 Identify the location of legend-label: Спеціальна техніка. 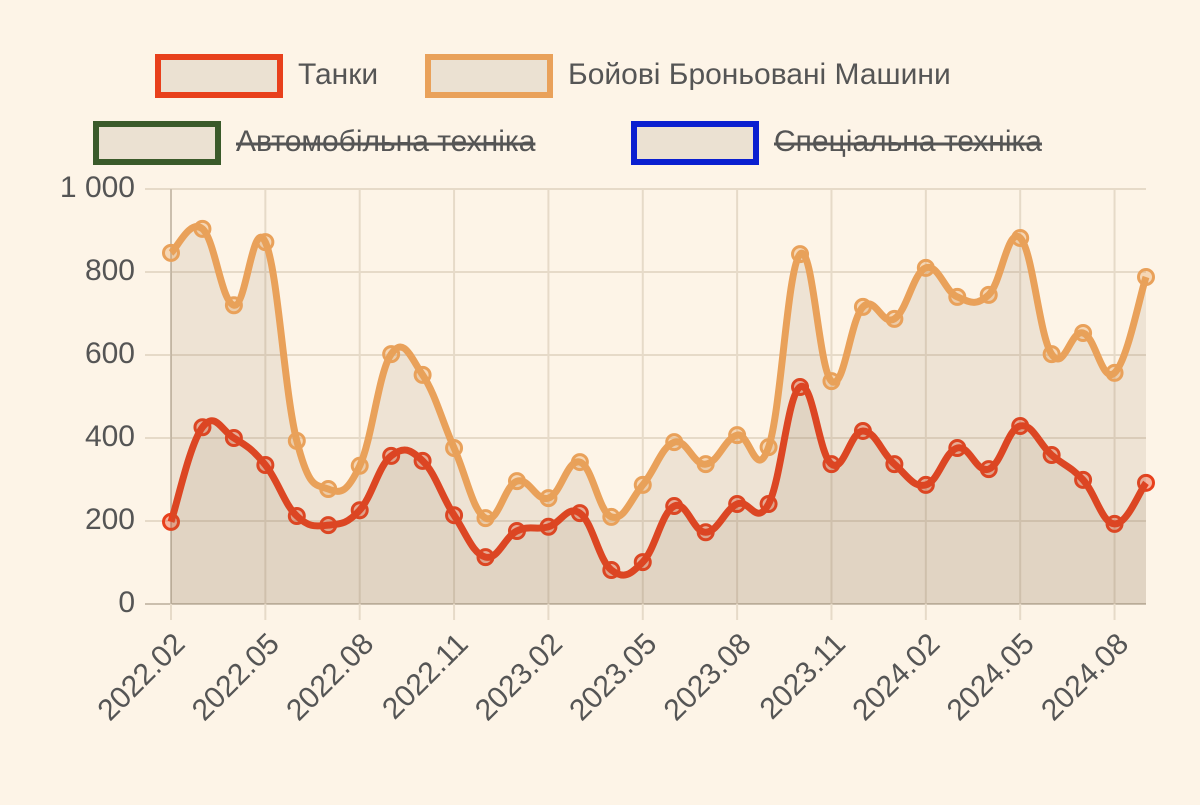
(908, 141).